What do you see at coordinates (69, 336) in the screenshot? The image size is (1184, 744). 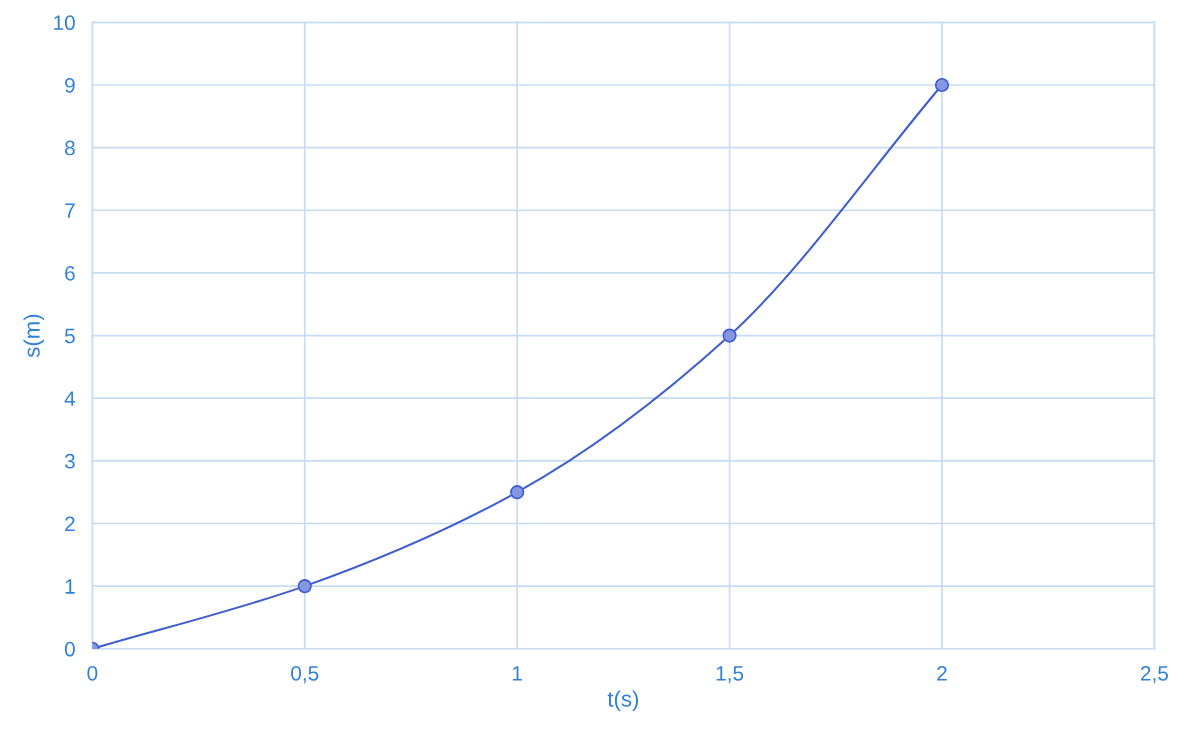 I see `y-tick-label: 5` at bounding box center [69, 336].